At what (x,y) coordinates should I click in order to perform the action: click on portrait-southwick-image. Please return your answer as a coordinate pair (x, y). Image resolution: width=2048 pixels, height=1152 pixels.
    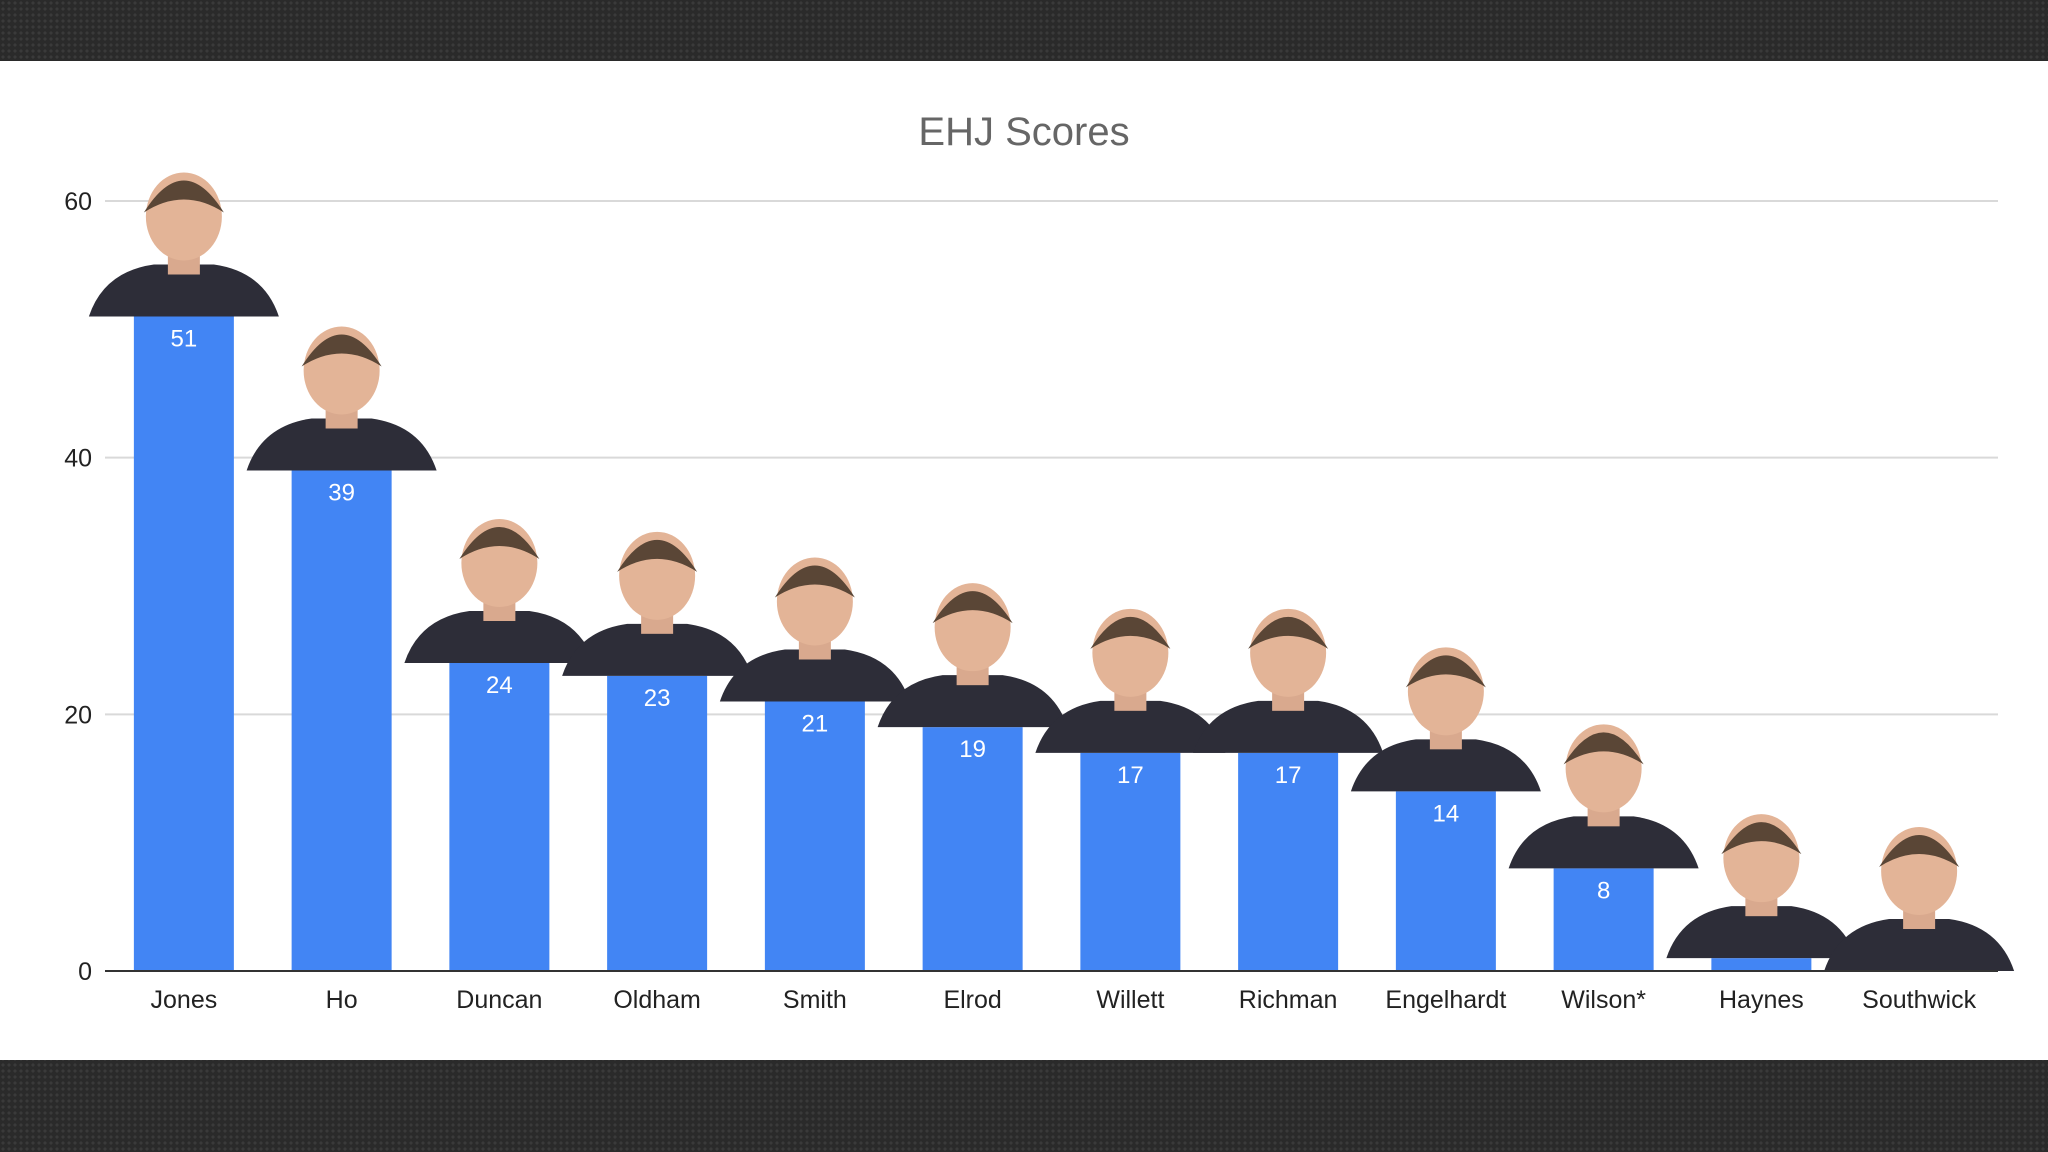
    Looking at the image, I should click on (1919, 899).